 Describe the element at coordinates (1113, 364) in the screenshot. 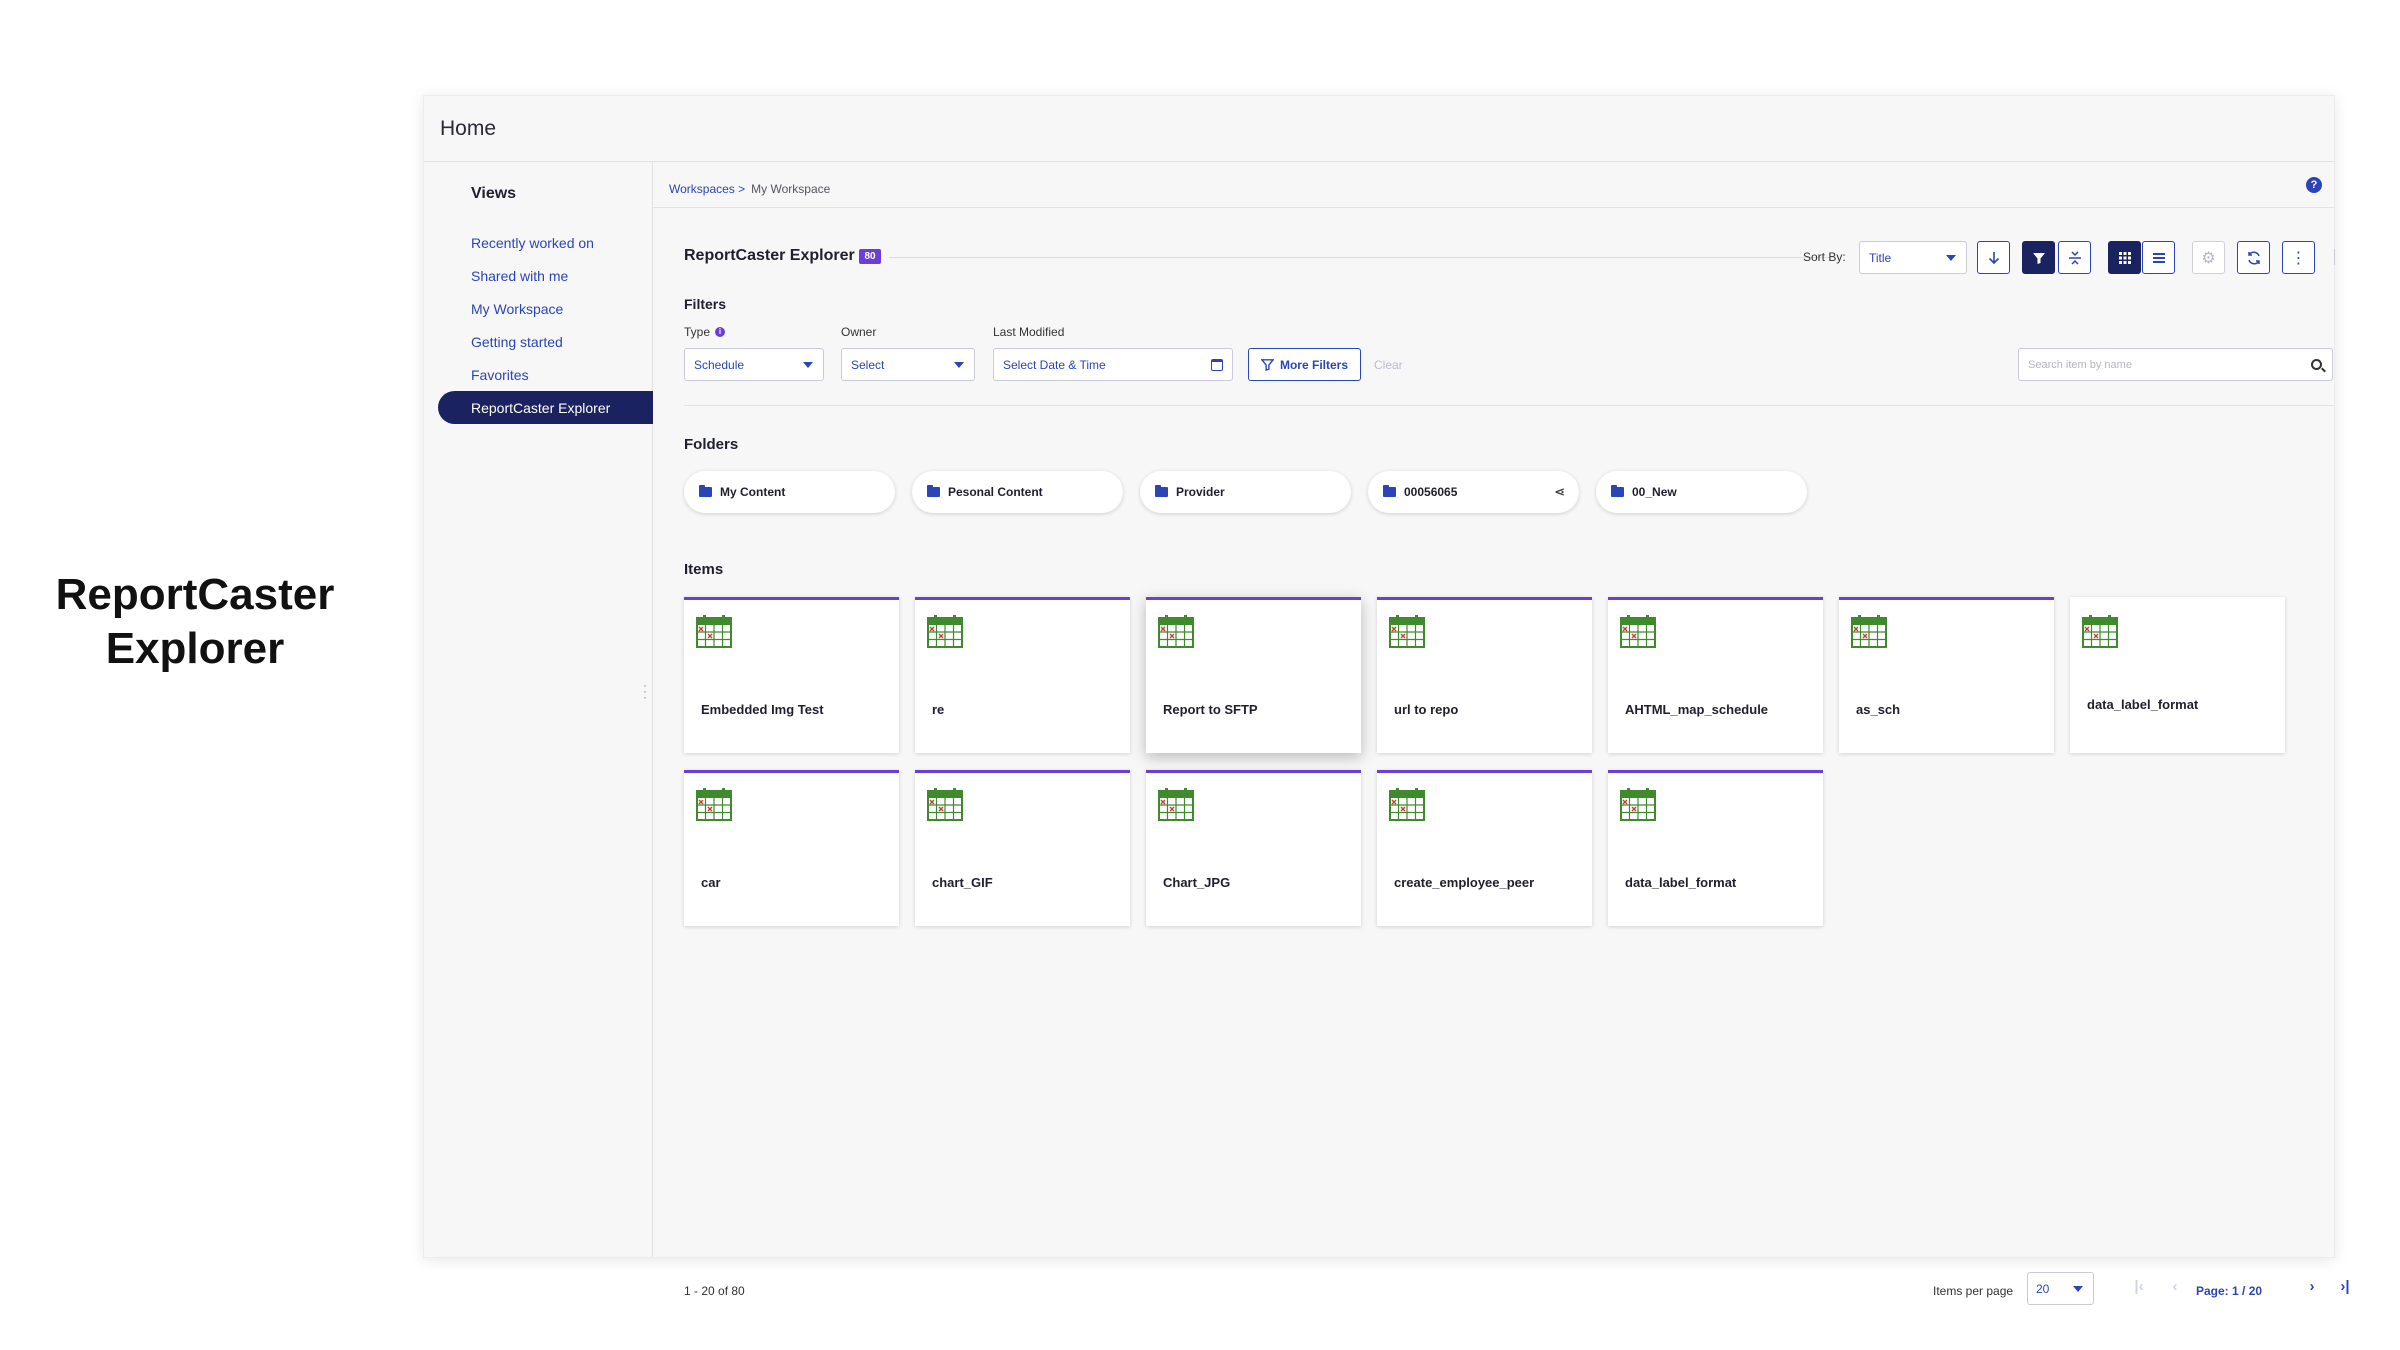

I see `last-modified-picker: Select Date & Time` at that location.